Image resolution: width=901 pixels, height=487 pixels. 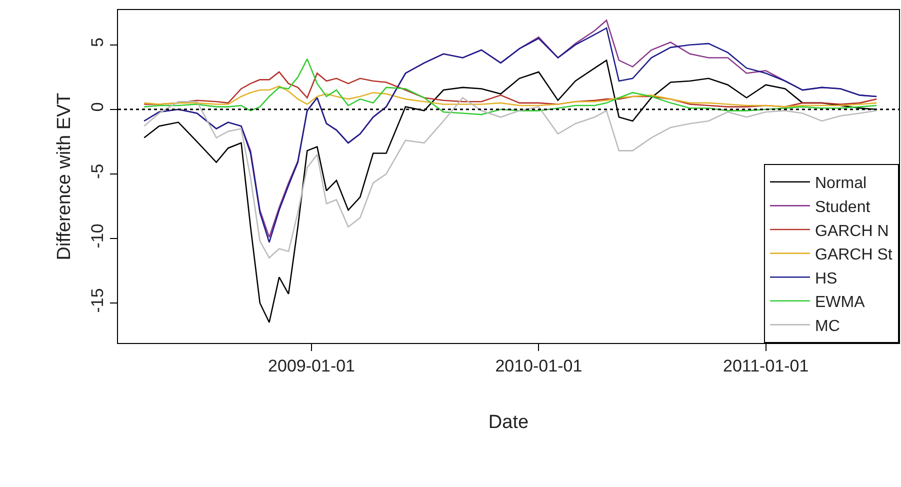 I want to click on legend-label: GARCH N, so click(x=852, y=231).